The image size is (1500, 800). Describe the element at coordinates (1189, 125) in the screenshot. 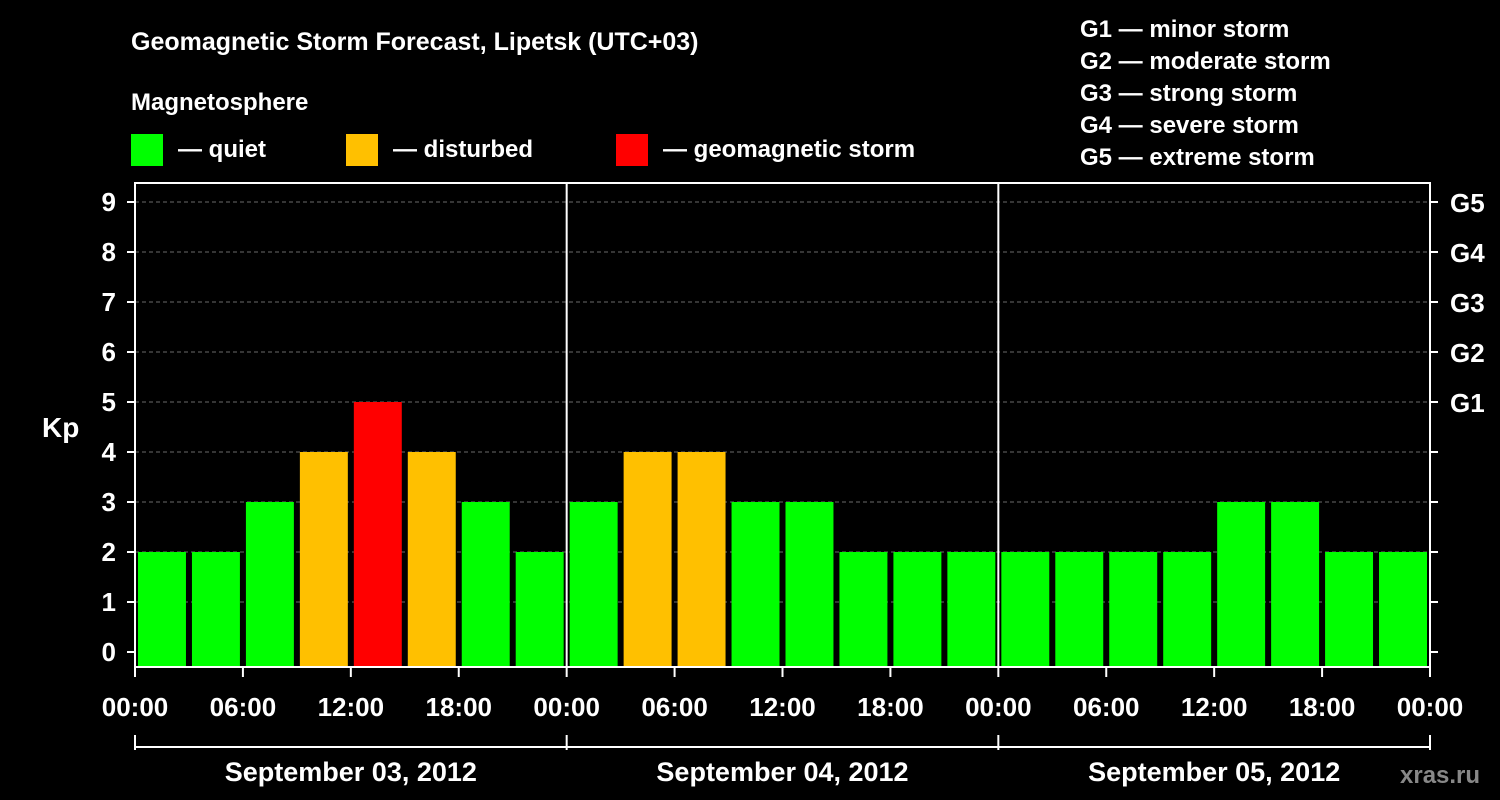

I see `storm-scale-g4: G4 — severe storm` at that location.